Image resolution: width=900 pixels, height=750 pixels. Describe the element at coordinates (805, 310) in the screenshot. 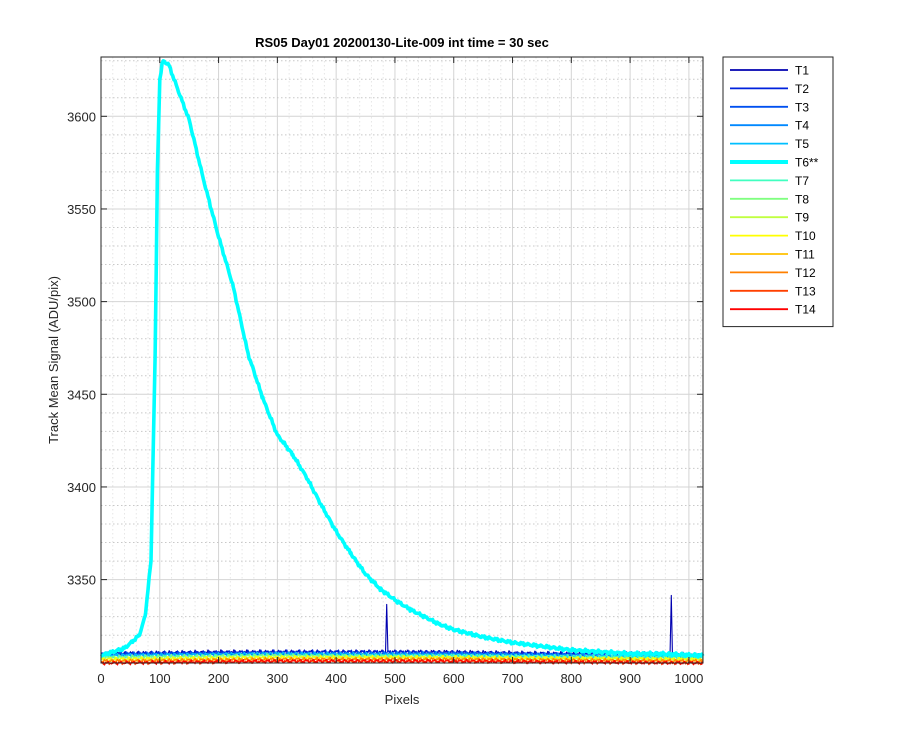

I see `legend-label: T14` at that location.